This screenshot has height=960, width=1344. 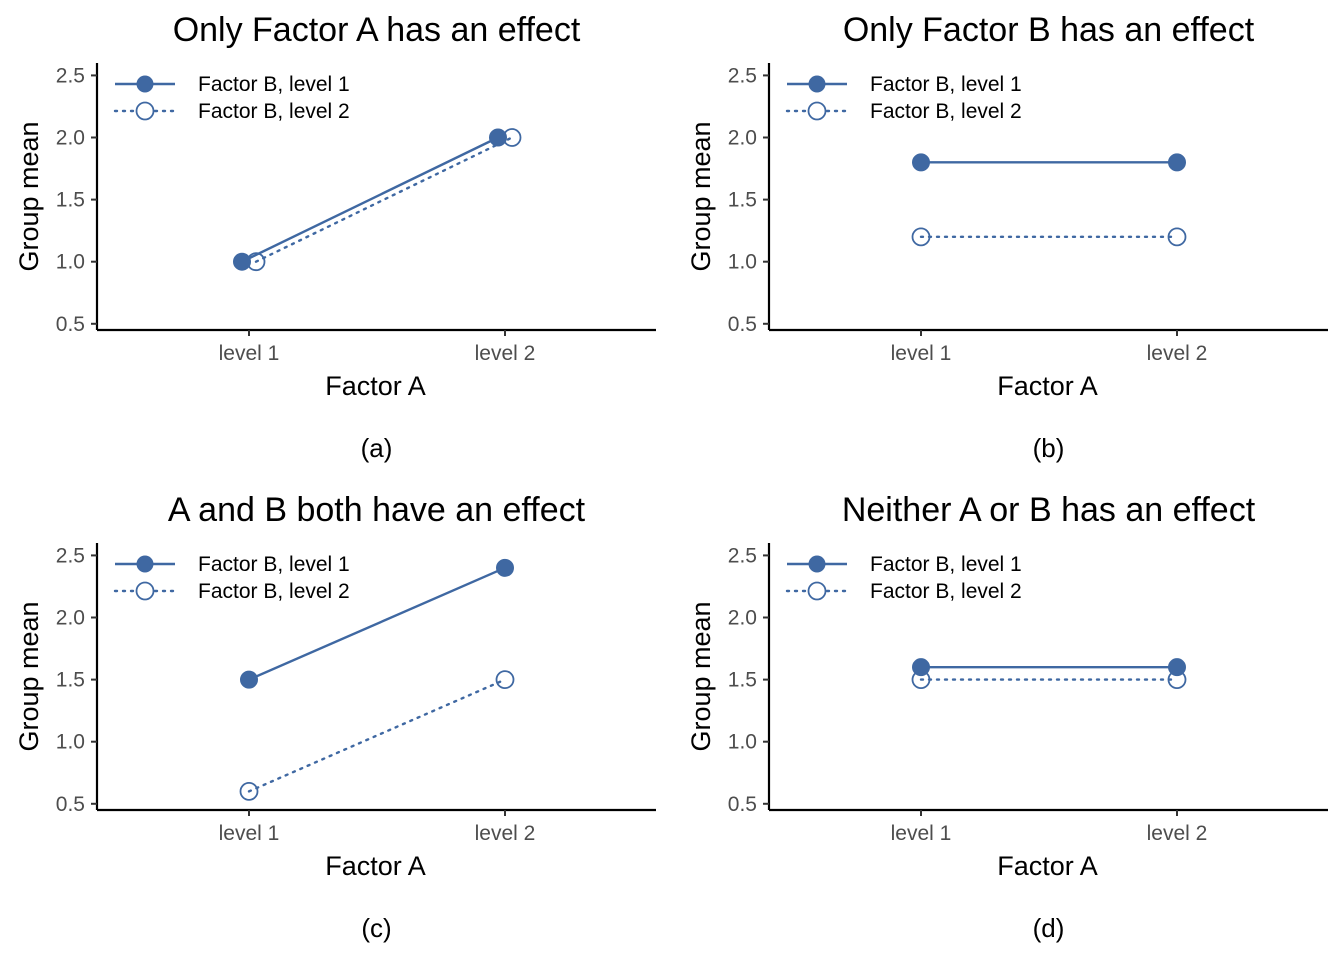 I want to click on panel-caption: (c), so click(x=376, y=928).